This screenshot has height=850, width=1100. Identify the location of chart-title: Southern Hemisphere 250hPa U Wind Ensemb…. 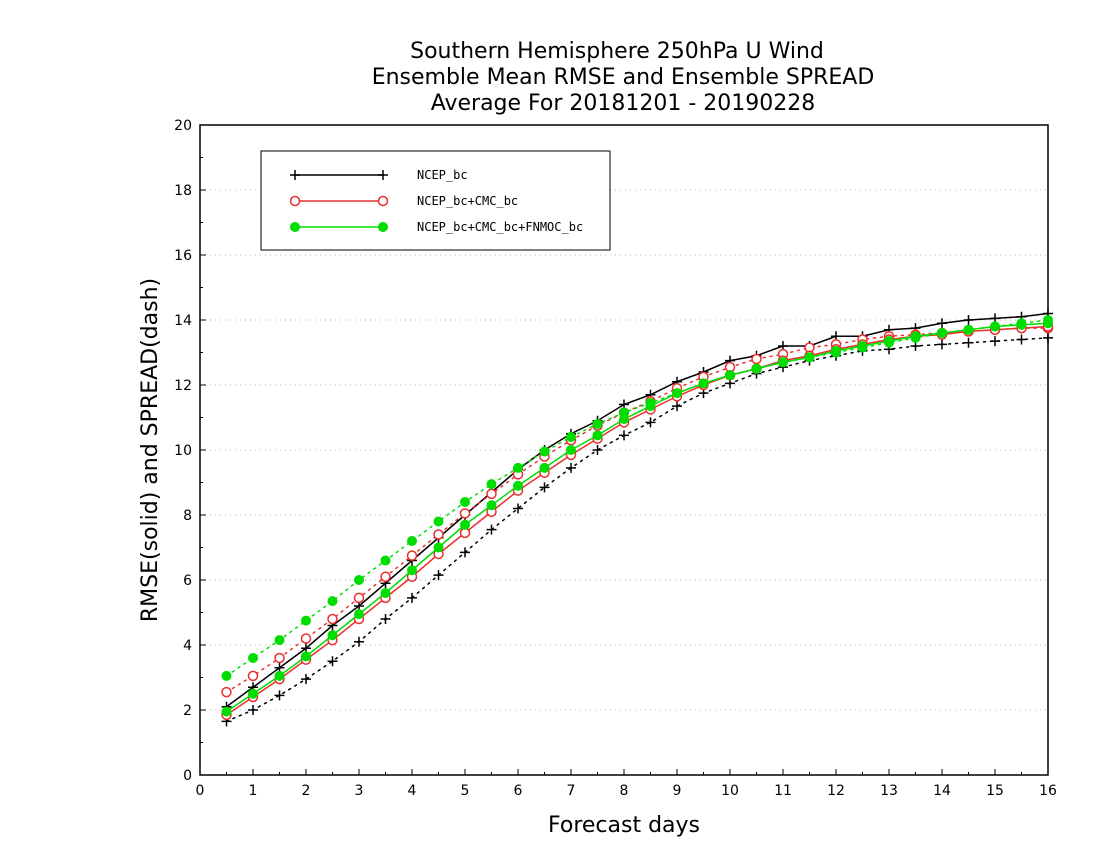
(623, 77).